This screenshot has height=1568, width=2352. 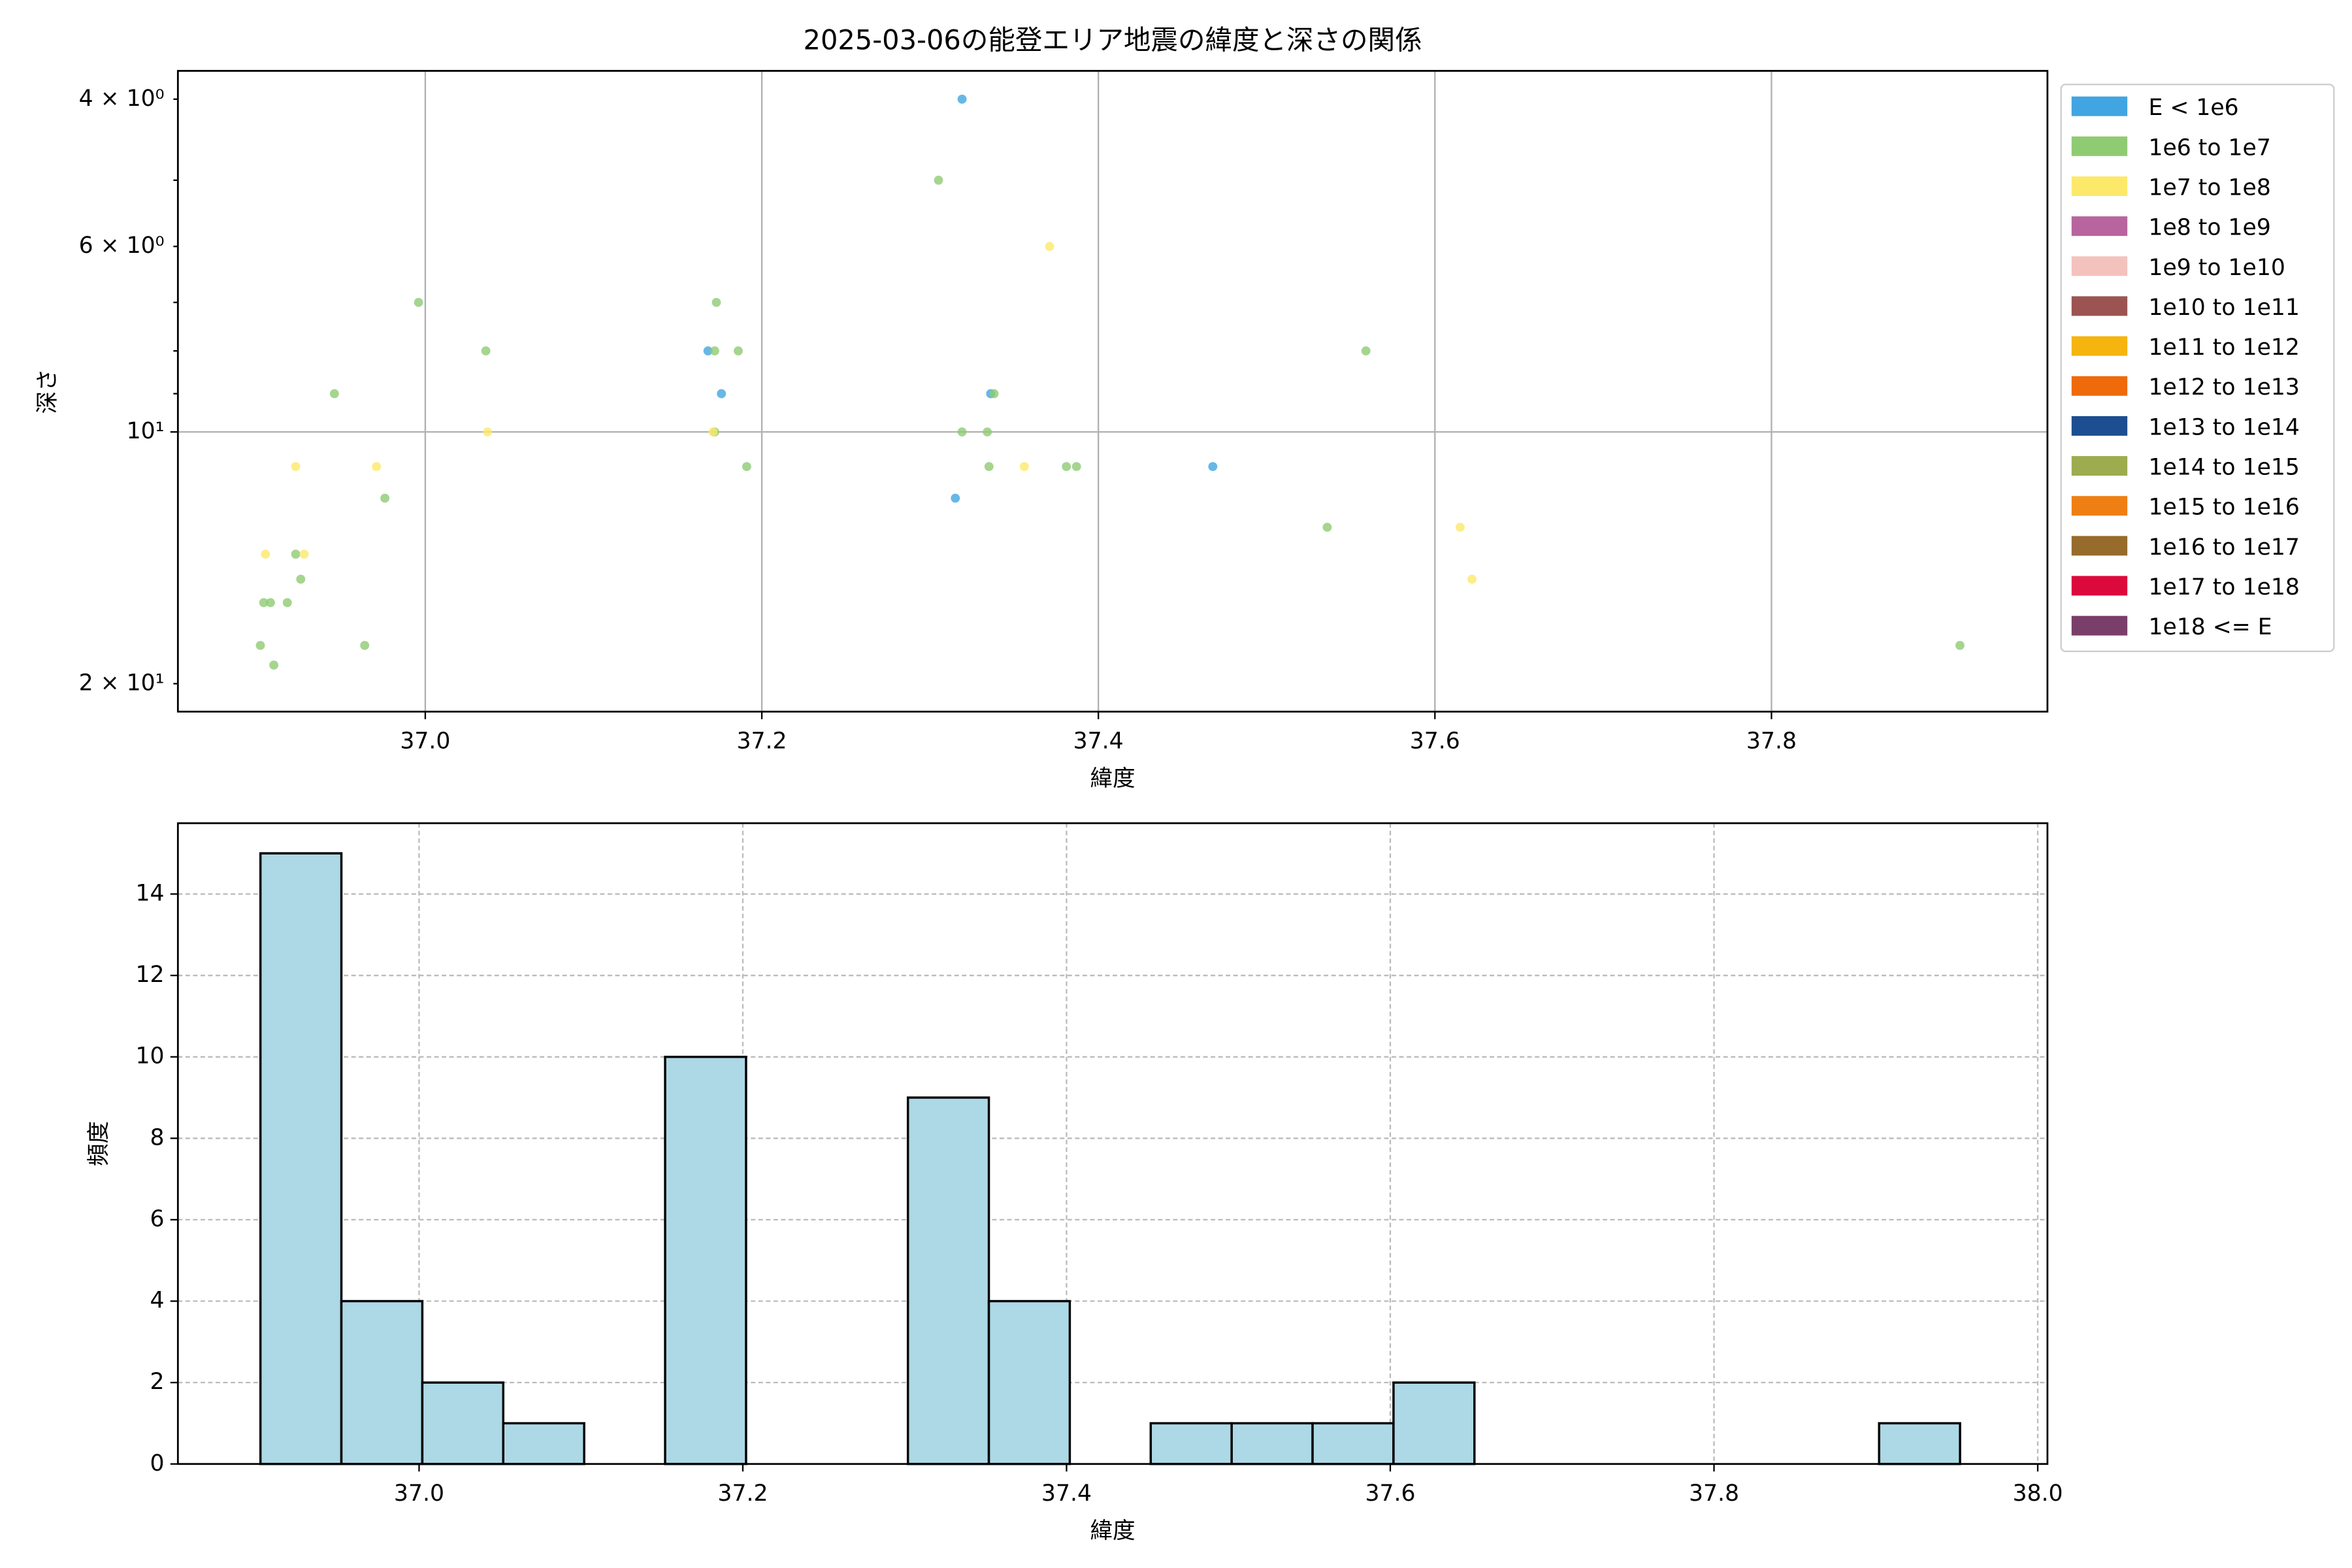 What do you see at coordinates (2193, 108) in the screenshot?
I see `legend-label: E < 1e6` at bounding box center [2193, 108].